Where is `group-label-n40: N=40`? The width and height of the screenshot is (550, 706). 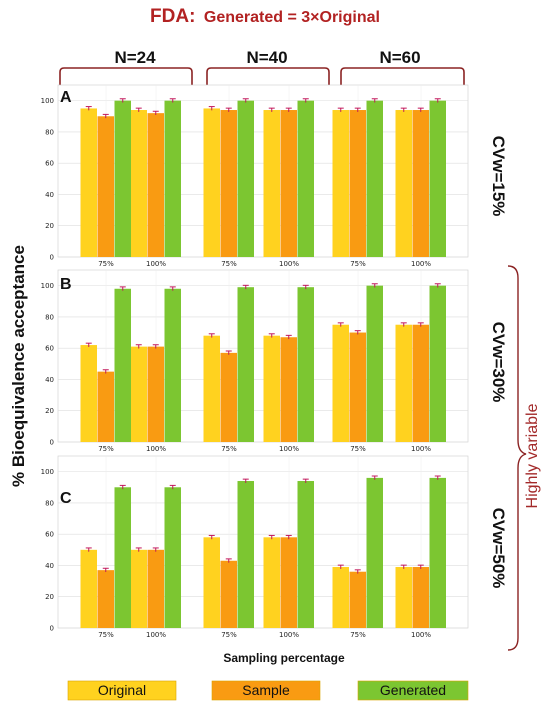
group-label-n40: N=40 is located at coordinates (266, 57).